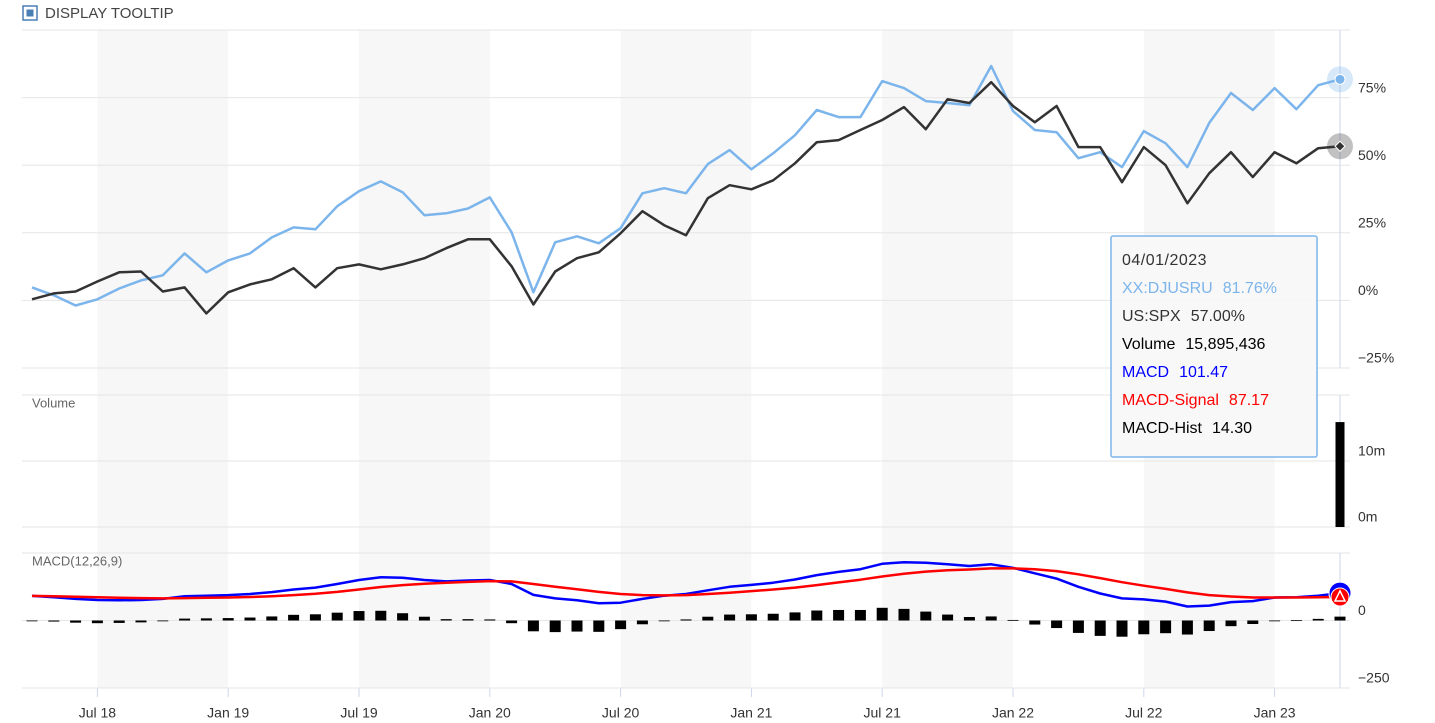  Describe the element at coordinates (1145, 372) in the screenshot. I see `tooltip-name: MACD` at that location.